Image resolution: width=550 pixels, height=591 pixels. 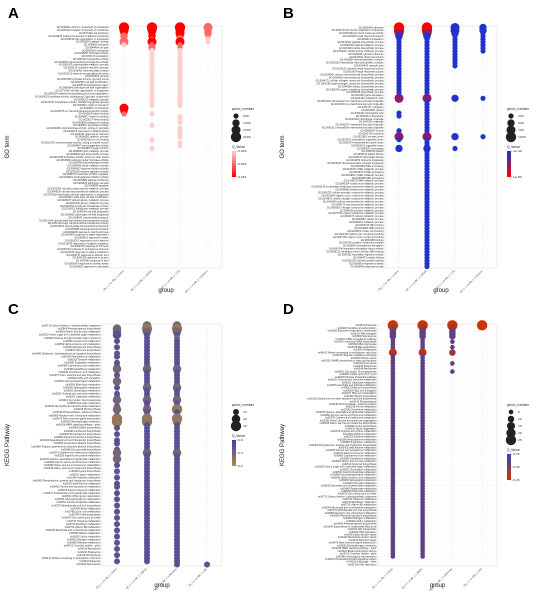 I want to click on legend-size-label: 5, so click(x=519, y=412).